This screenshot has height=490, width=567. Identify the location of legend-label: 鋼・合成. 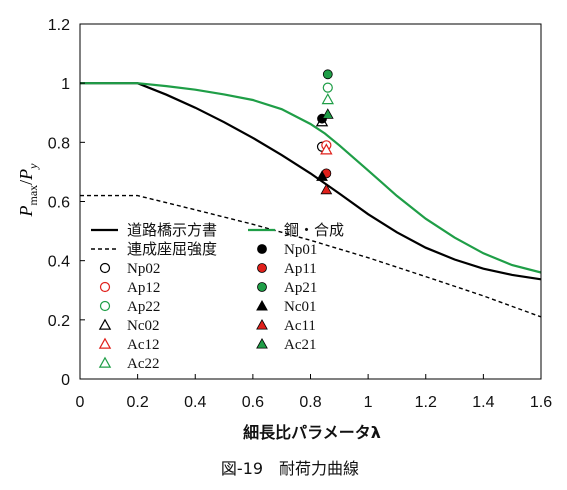
(314, 230).